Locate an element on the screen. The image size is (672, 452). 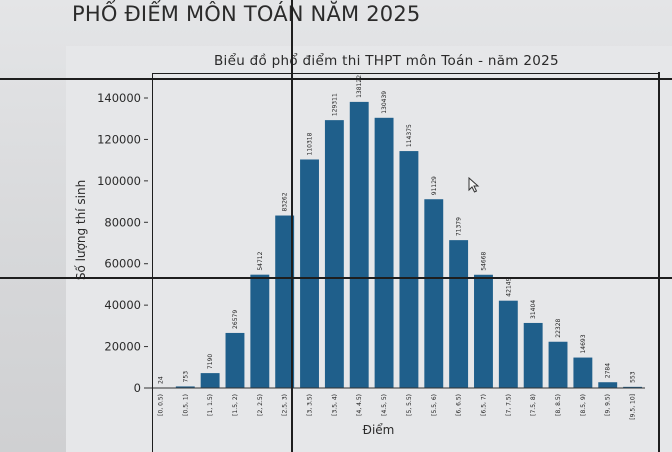
mouse-pointer-icon is located at coordinates (474, 185).